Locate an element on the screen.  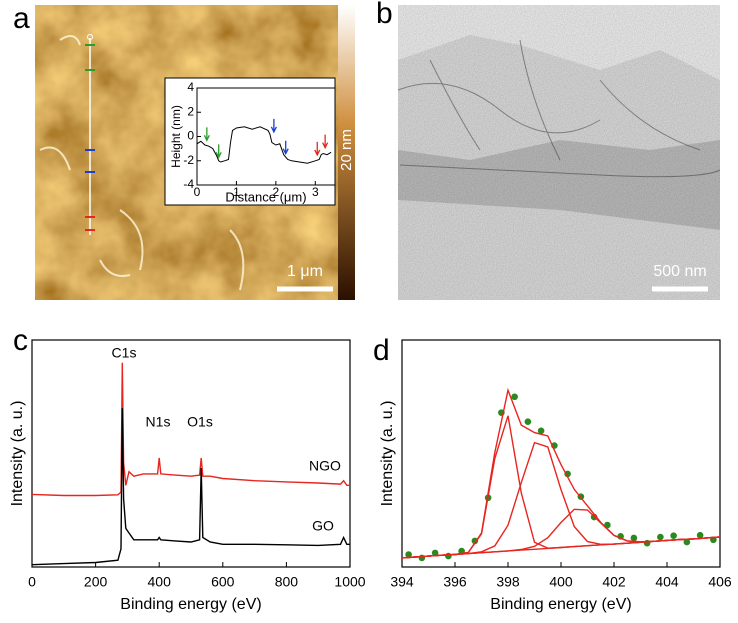
scale-bar-label: 1 μm is located at coordinates (305, 271).